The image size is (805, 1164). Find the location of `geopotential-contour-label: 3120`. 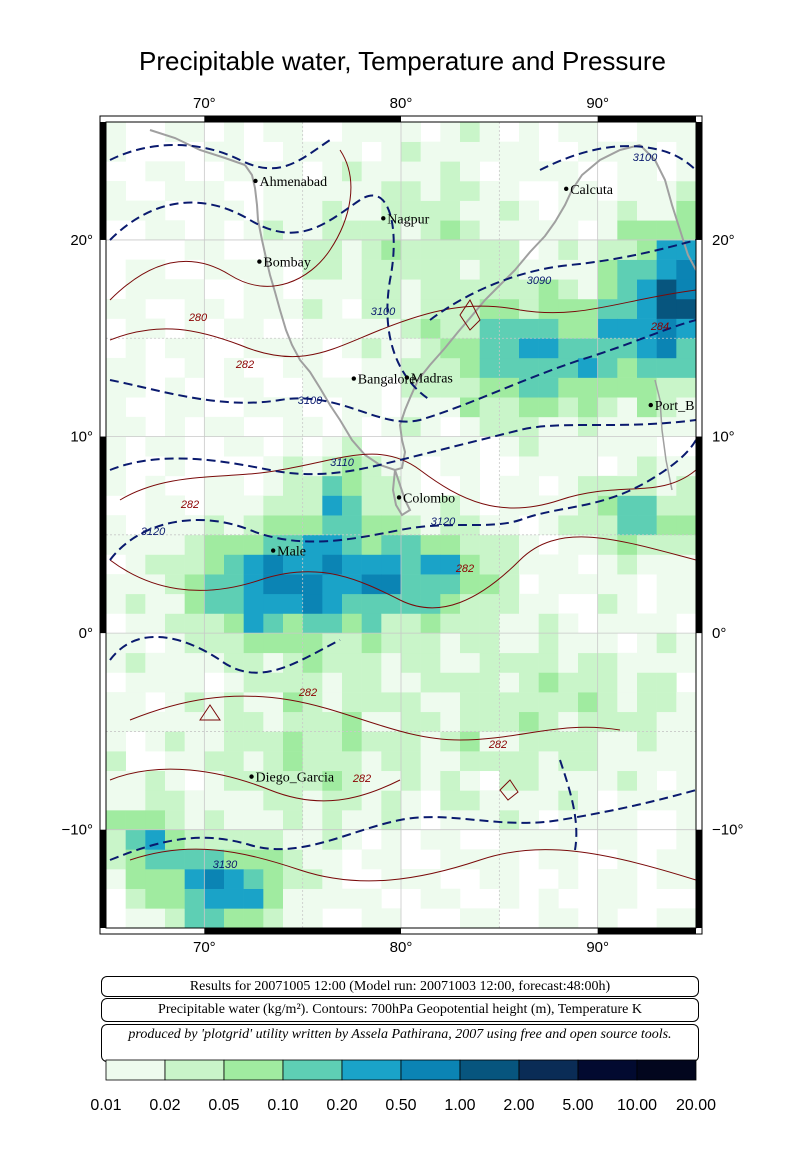

geopotential-contour-label: 3120 is located at coordinates (153, 532).